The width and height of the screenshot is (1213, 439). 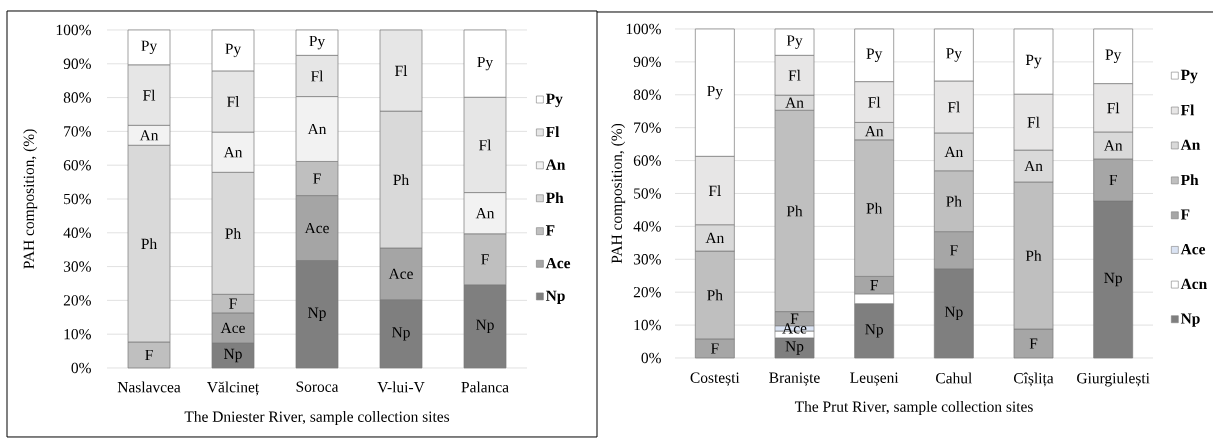 I want to click on x-tick-label: Cîșlița, so click(x=1033, y=379).